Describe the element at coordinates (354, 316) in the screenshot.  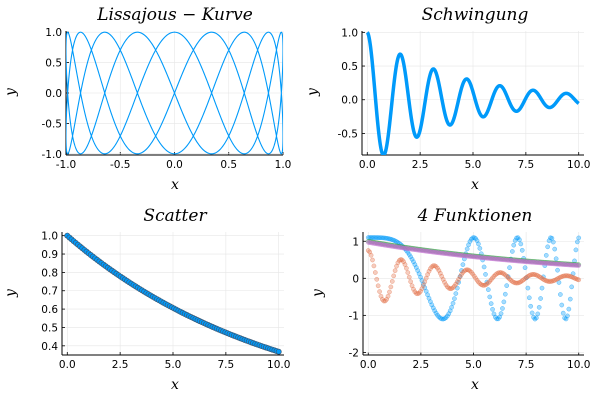
I see `y-tick-label: -1` at that location.